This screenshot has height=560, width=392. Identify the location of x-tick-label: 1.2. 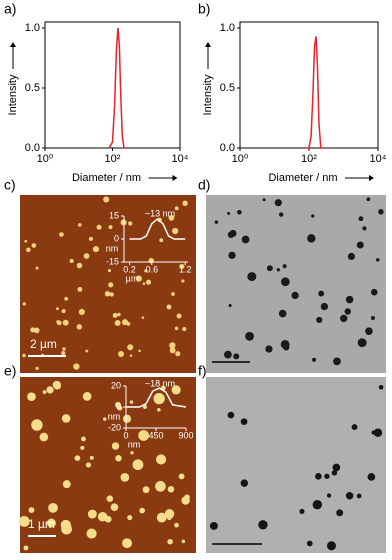
(185, 269).